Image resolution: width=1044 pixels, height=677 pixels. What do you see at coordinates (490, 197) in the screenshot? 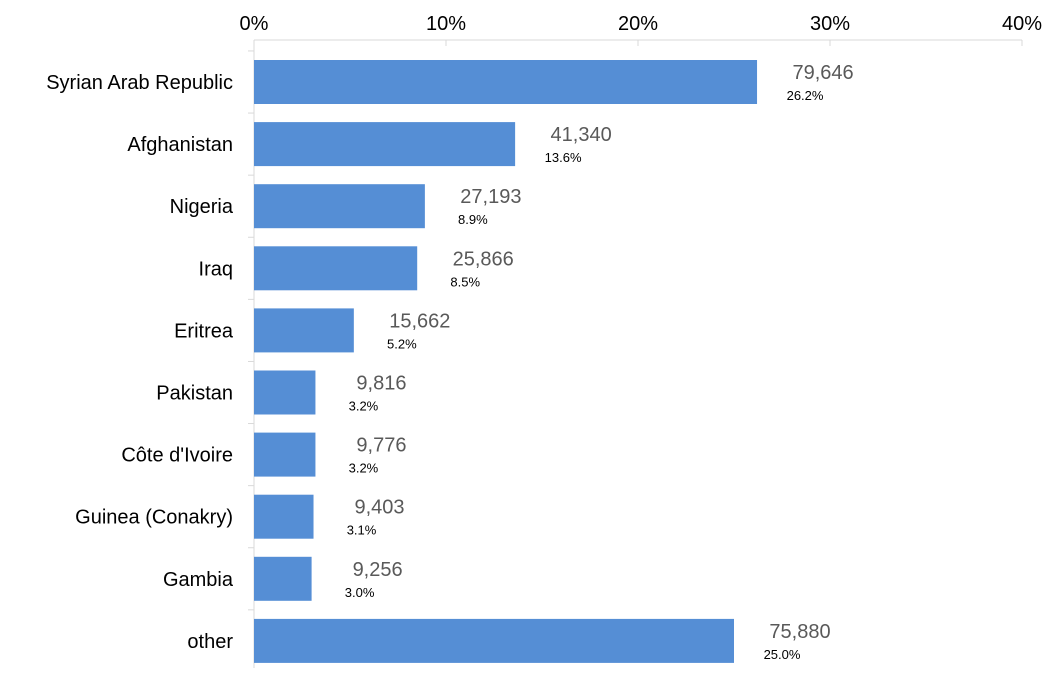
I see `count-label: 27,193` at bounding box center [490, 197].